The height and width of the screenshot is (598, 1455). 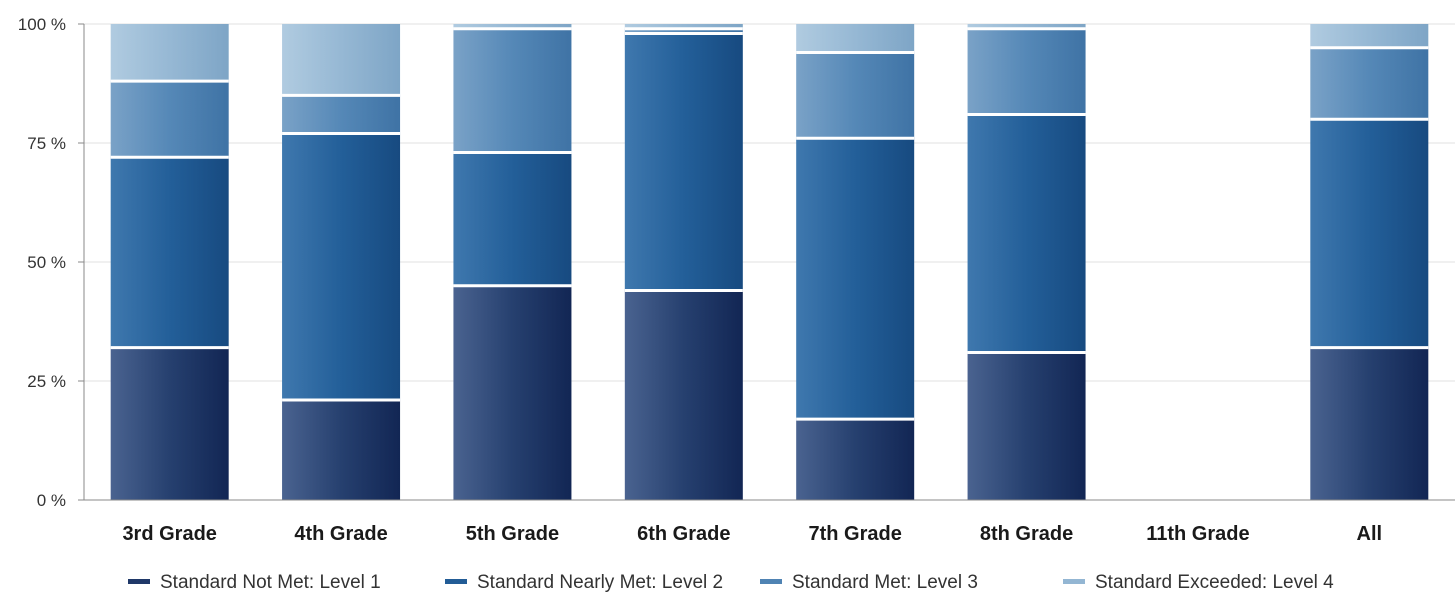 I want to click on x-tick-label: 5th Grade, so click(x=512, y=534).